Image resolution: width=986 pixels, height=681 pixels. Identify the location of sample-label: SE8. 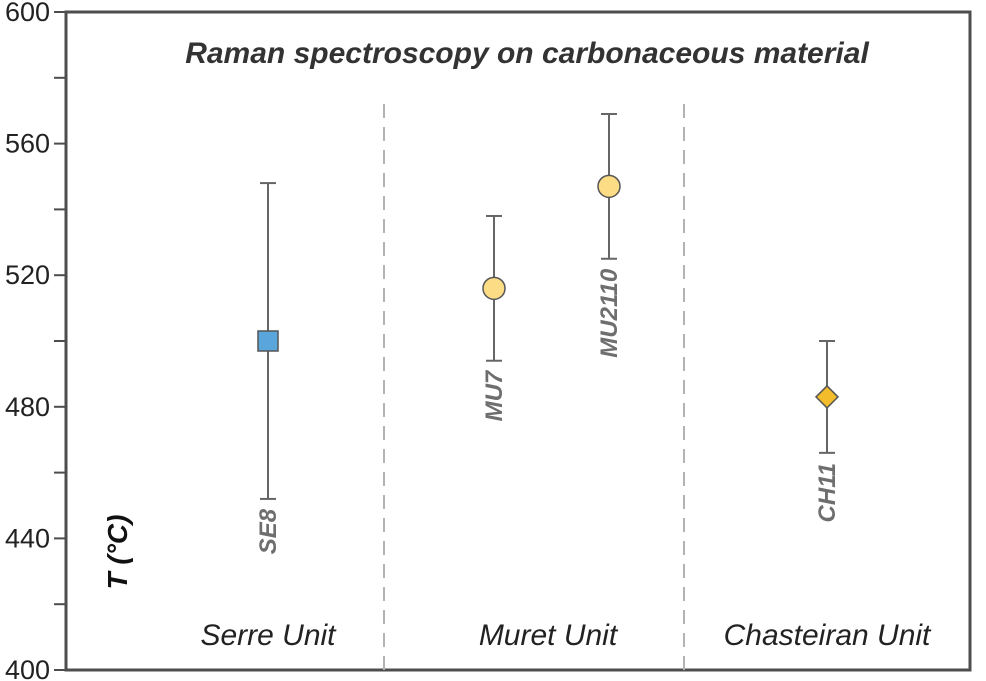
(268, 531).